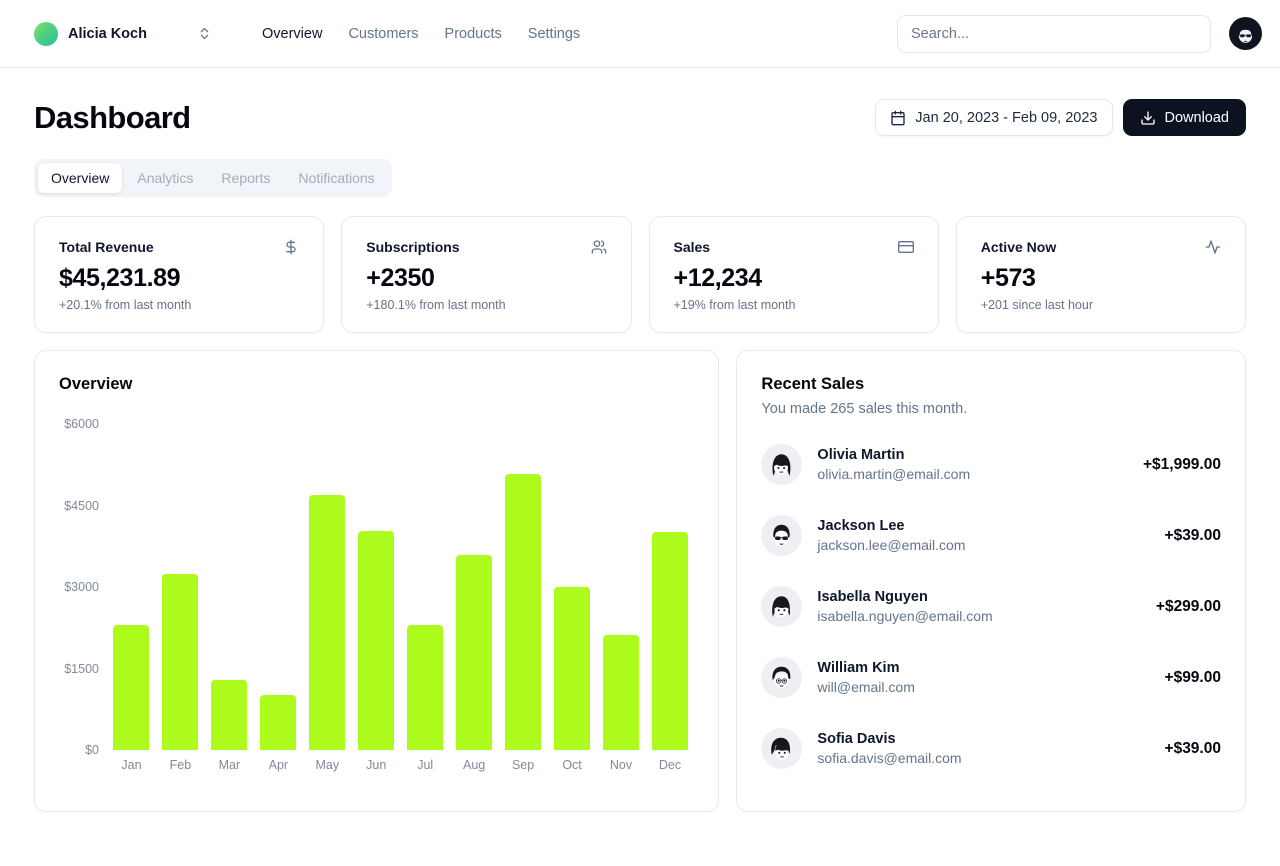 The height and width of the screenshot is (866, 1280). I want to click on activity-icon, so click(1213, 247).